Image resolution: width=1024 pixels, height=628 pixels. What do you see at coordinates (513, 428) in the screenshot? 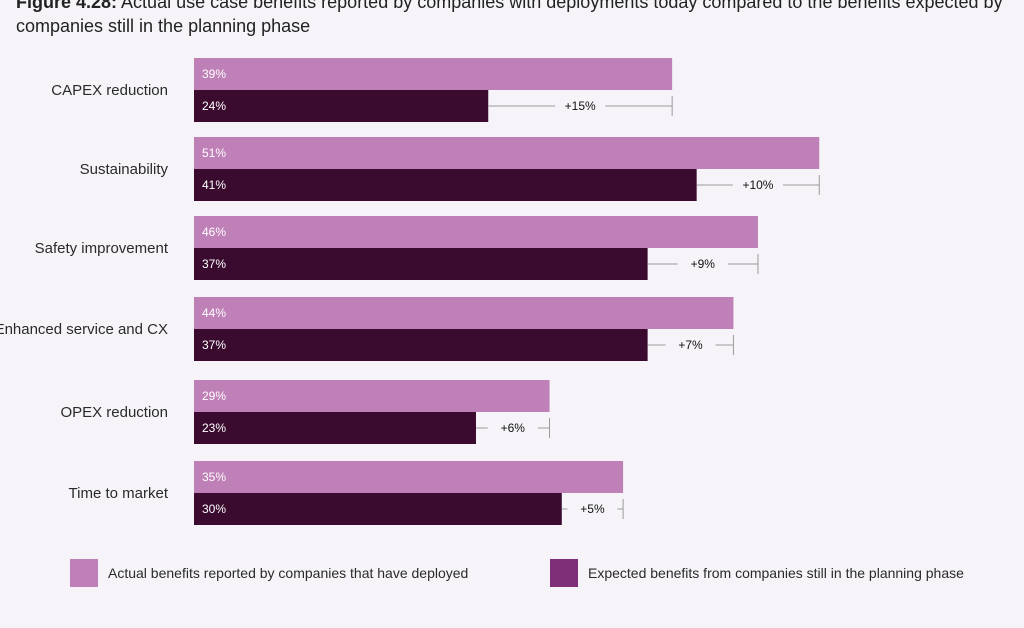
I see `diff-label: +6%` at bounding box center [513, 428].